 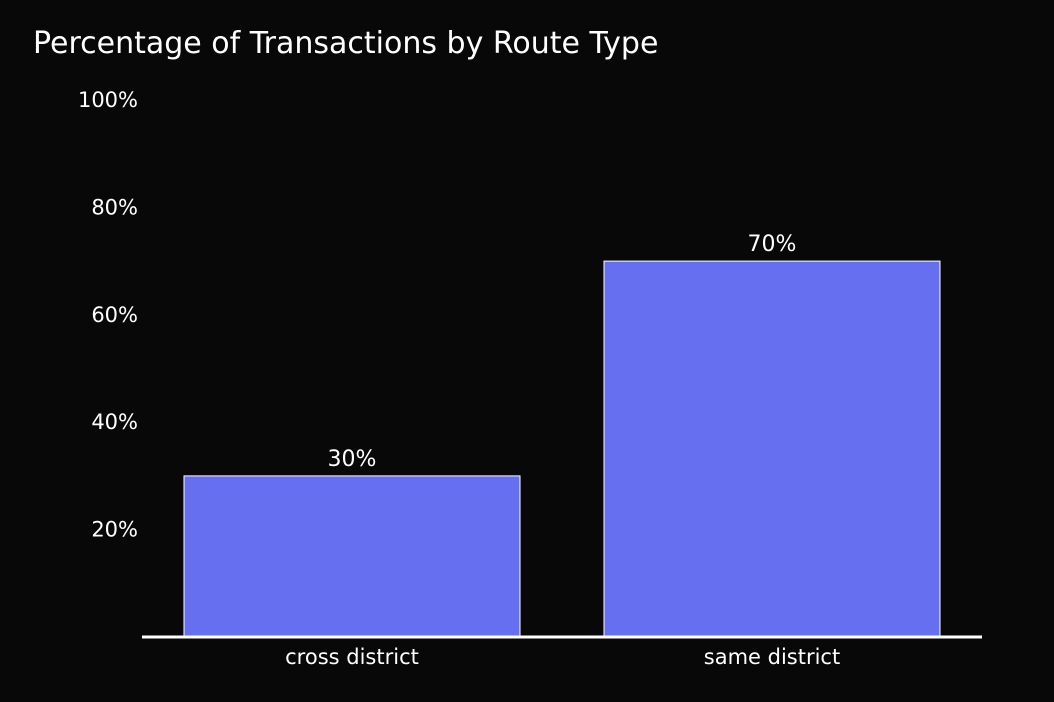 What do you see at coordinates (108, 100) in the screenshot?
I see `y-tick-label: 100%` at bounding box center [108, 100].